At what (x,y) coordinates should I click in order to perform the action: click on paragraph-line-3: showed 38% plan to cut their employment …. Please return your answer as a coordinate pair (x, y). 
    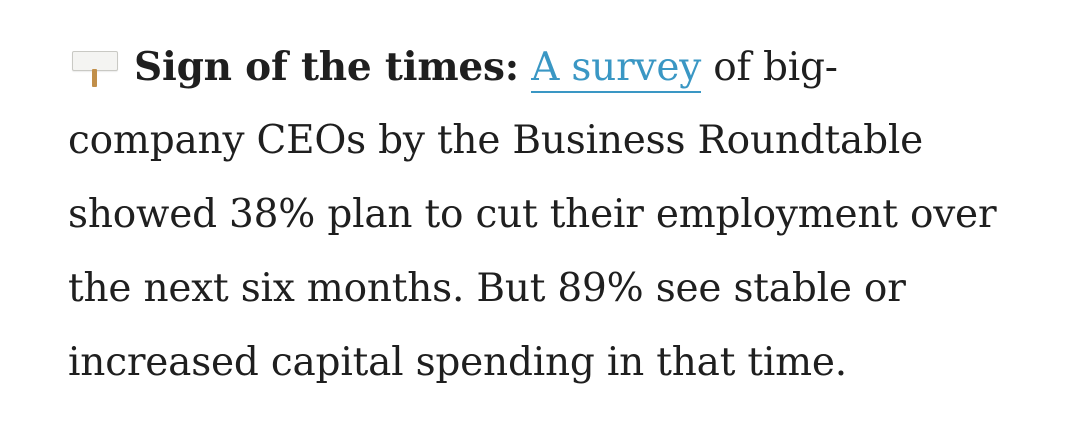
    Looking at the image, I should click on (532, 214).